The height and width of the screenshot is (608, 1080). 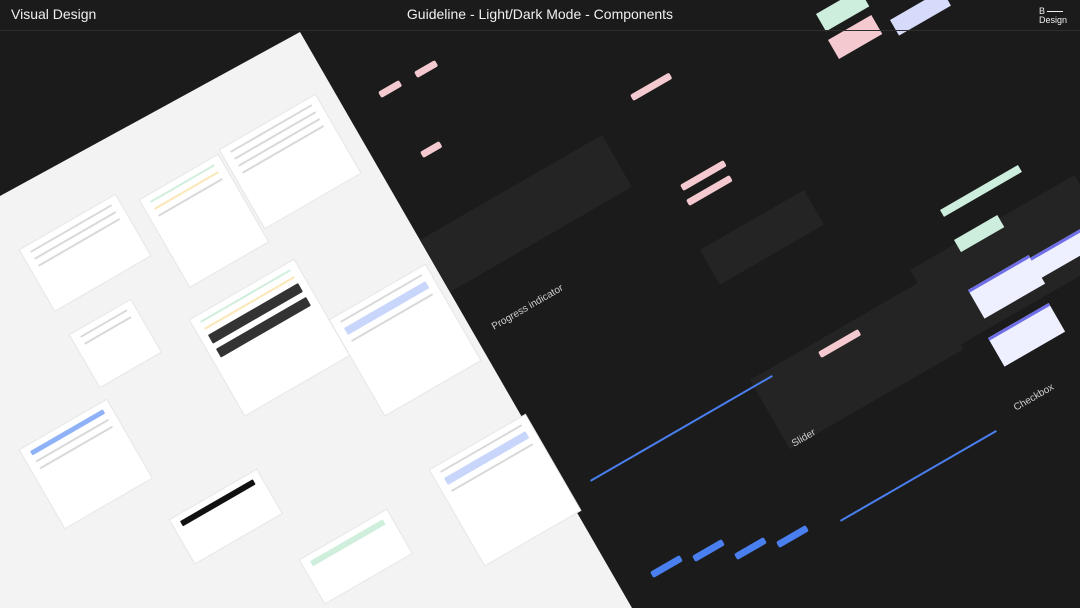 What do you see at coordinates (981, 191) in the screenshot?
I see `green-toast` at bounding box center [981, 191].